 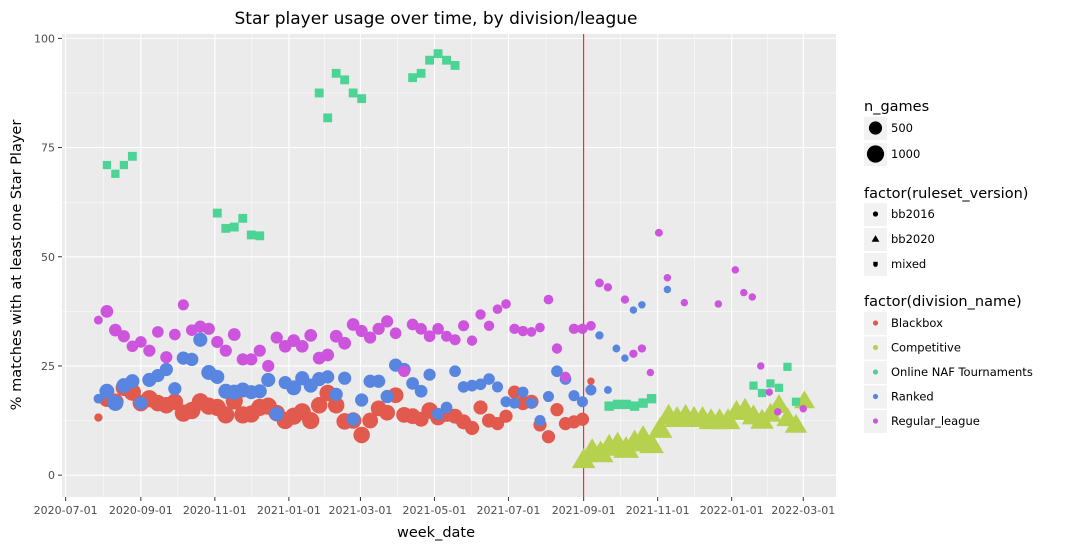 What do you see at coordinates (962, 372) in the screenshot?
I see `legend-label-division: Online NAF Tournaments` at bounding box center [962, 372].